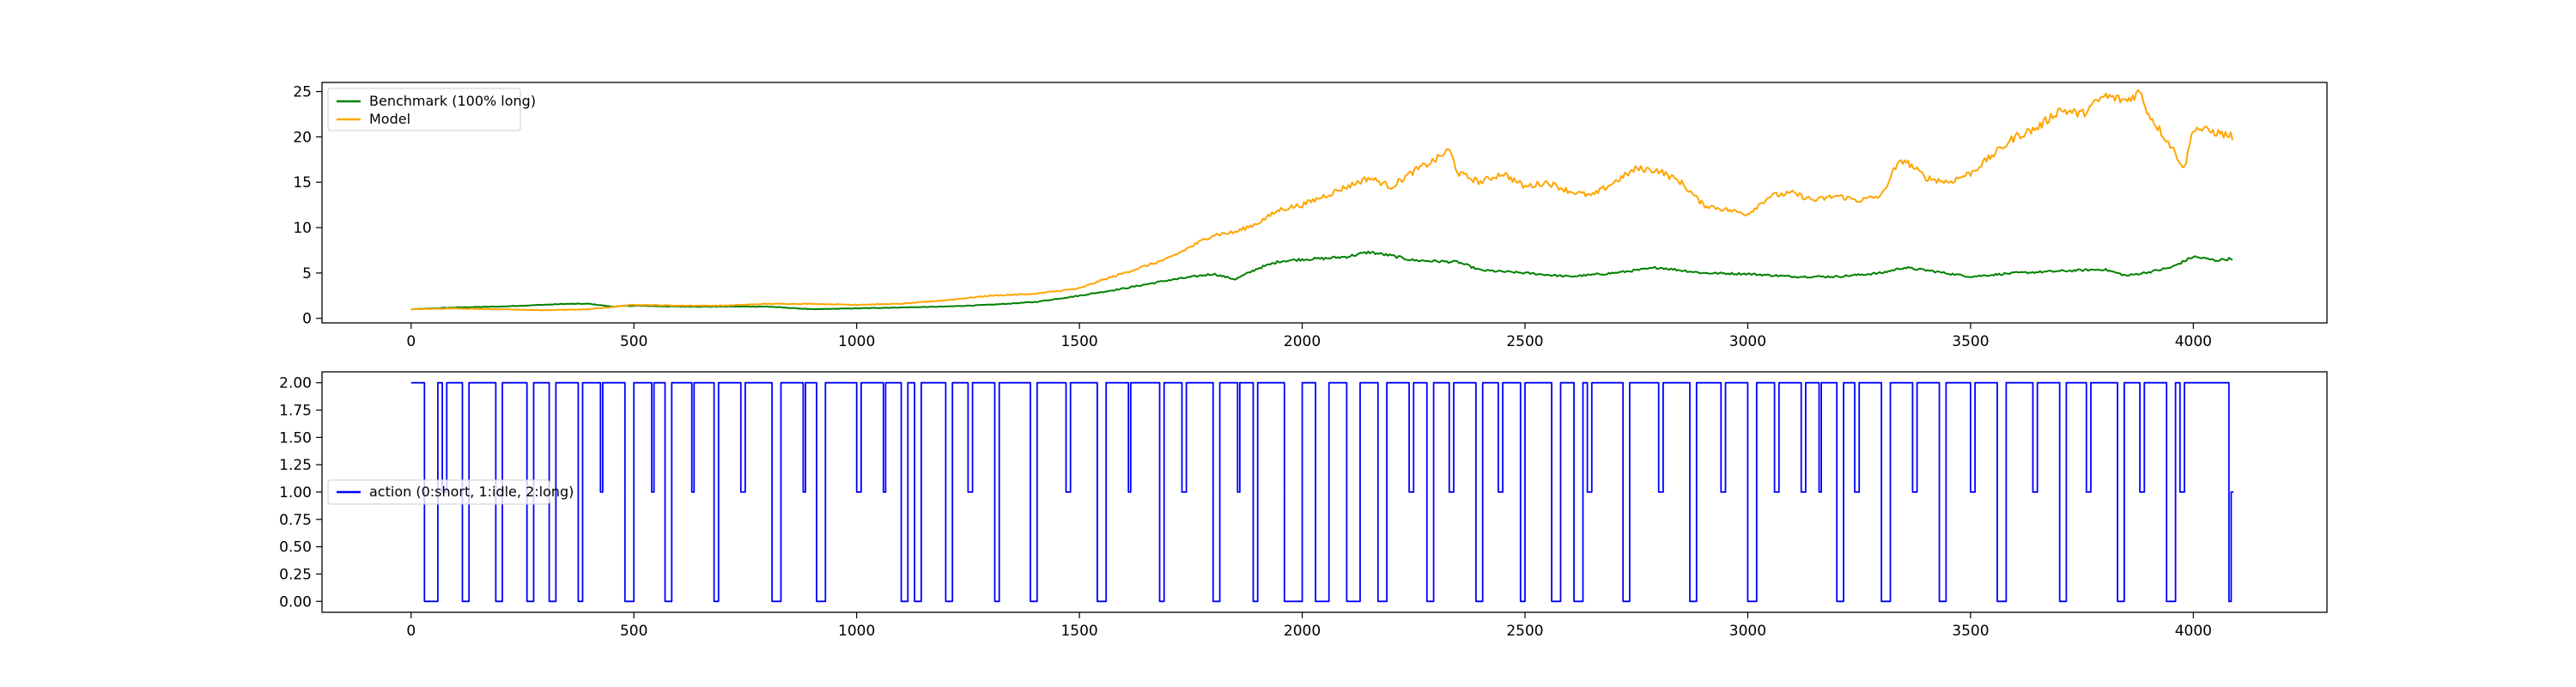 This screenshot has height=687, width=2576. Describe the element at coordinates (452, 101) in the screenshot. I see `legend-benchmark-label: Benchmark (100% long)` at that location.